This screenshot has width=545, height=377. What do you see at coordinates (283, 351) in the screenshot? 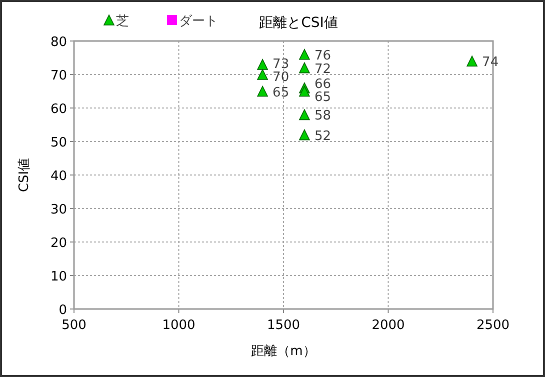
I see `x-axis-title: 距離（m）` at bounding box center [283, 351].